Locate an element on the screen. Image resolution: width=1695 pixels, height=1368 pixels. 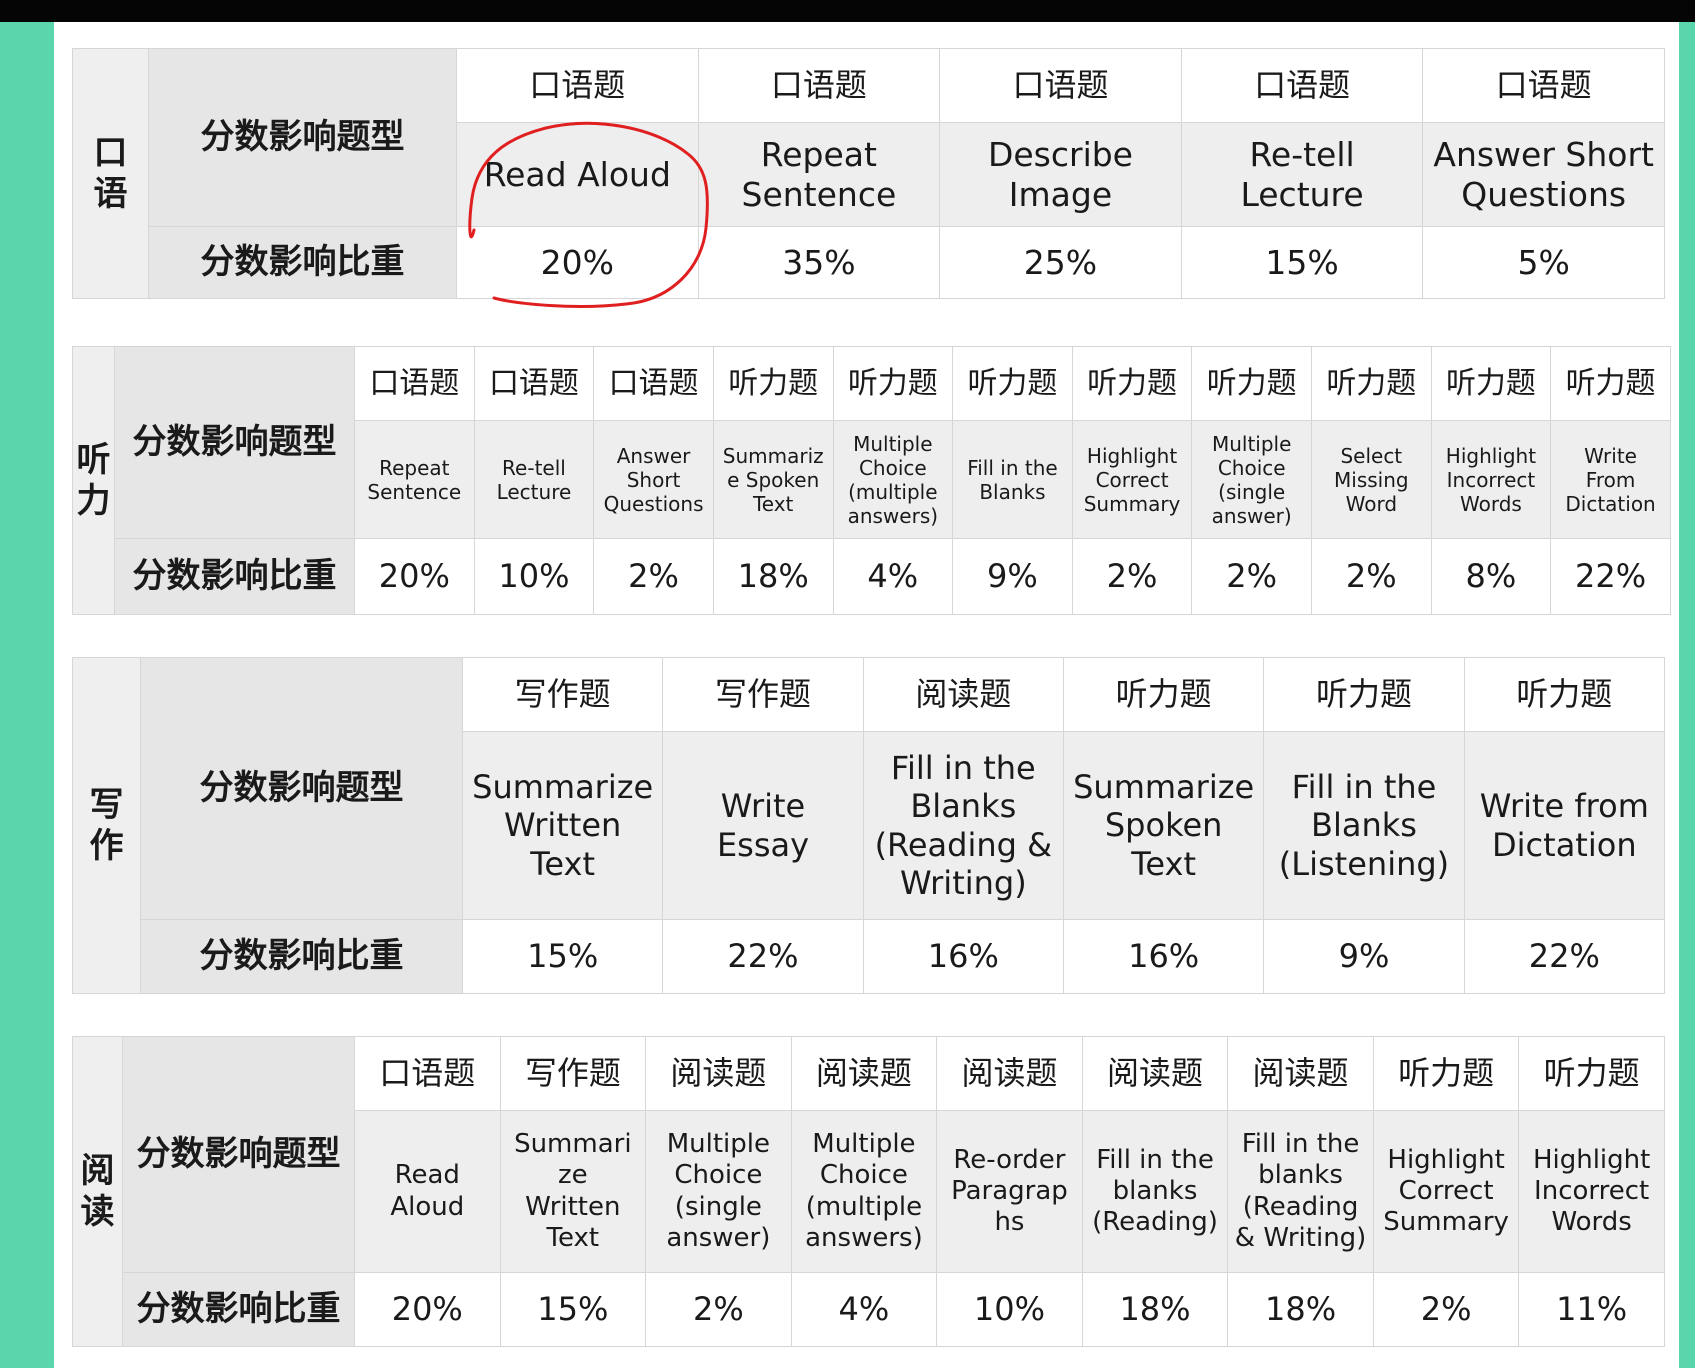
section-label: 写作 is located at coordinates (106, 825).